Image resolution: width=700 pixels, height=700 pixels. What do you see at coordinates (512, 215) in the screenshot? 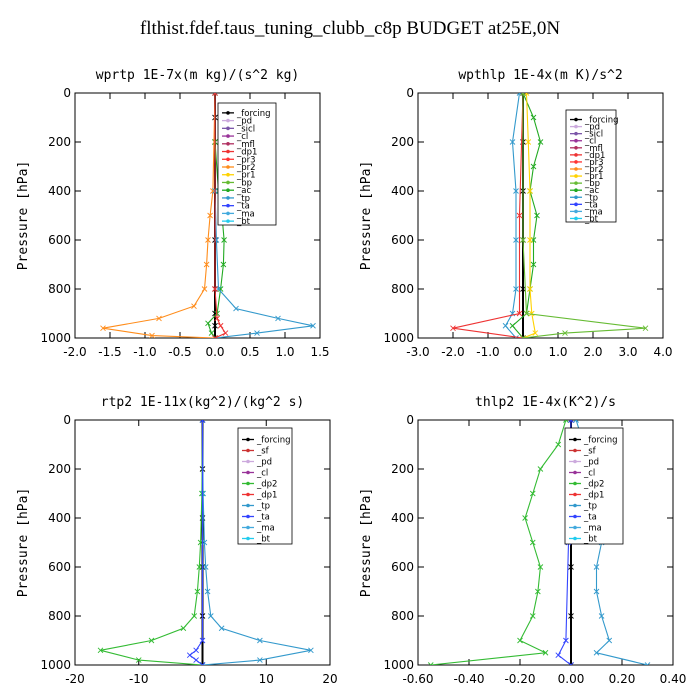
I see `series-line-tp` at bounding box center [512, 215].